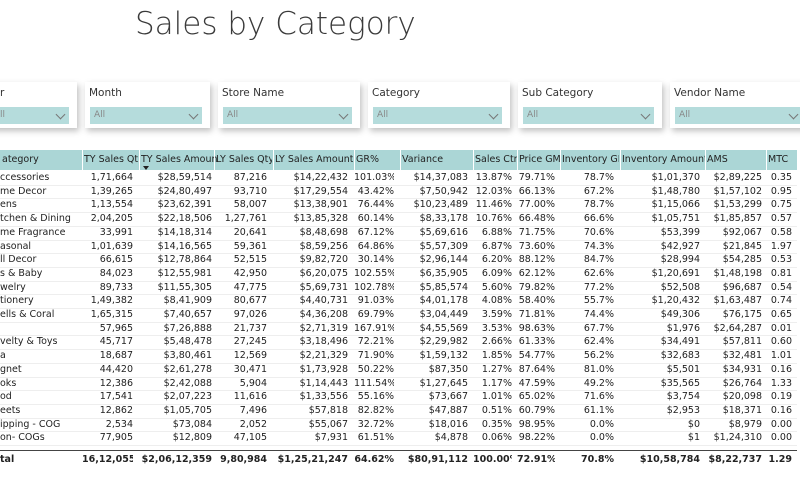  Describe the element at coordinates (598, 260) in the screenshot. I see `table-cell: 84.7%` at that location.